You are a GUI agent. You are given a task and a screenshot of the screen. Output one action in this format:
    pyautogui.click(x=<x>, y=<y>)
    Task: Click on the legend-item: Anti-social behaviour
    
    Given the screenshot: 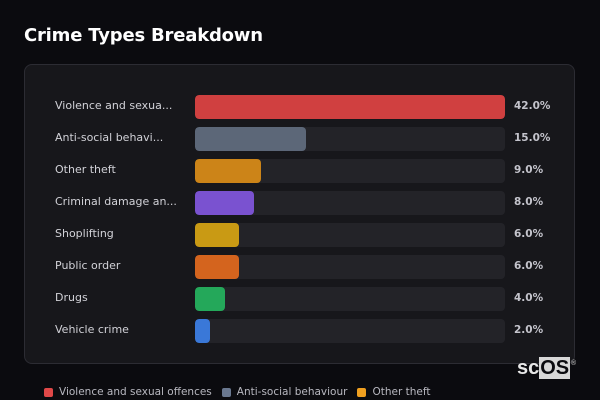 What is the action you would take?
    pyautogui.click(x=284, y=392)
    